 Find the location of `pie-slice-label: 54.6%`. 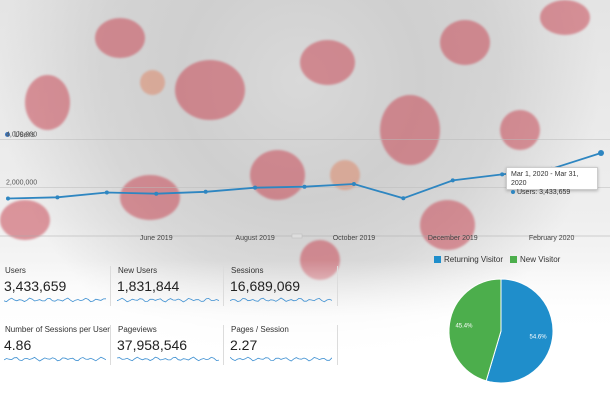

pie-slice-label: 54.6% is located at coordinates (539, 337).